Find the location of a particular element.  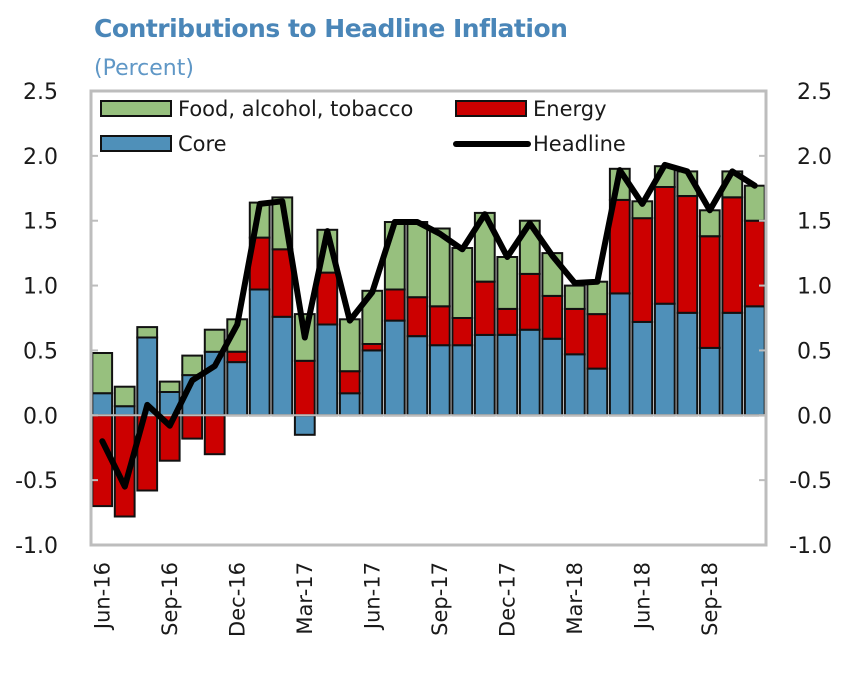

legend-label-food-alcohol-tobacco: Food, alcohol, tobacco is located at coordinates (295, 109).